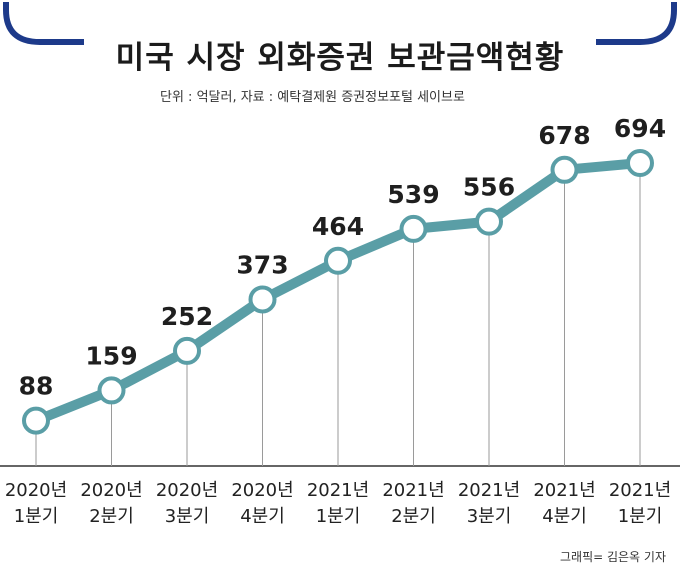 This screenshot has height=573, width=680. Describe the element at coordinates (187, 316) in the screenshot. I see `data-label: 252` at that location.